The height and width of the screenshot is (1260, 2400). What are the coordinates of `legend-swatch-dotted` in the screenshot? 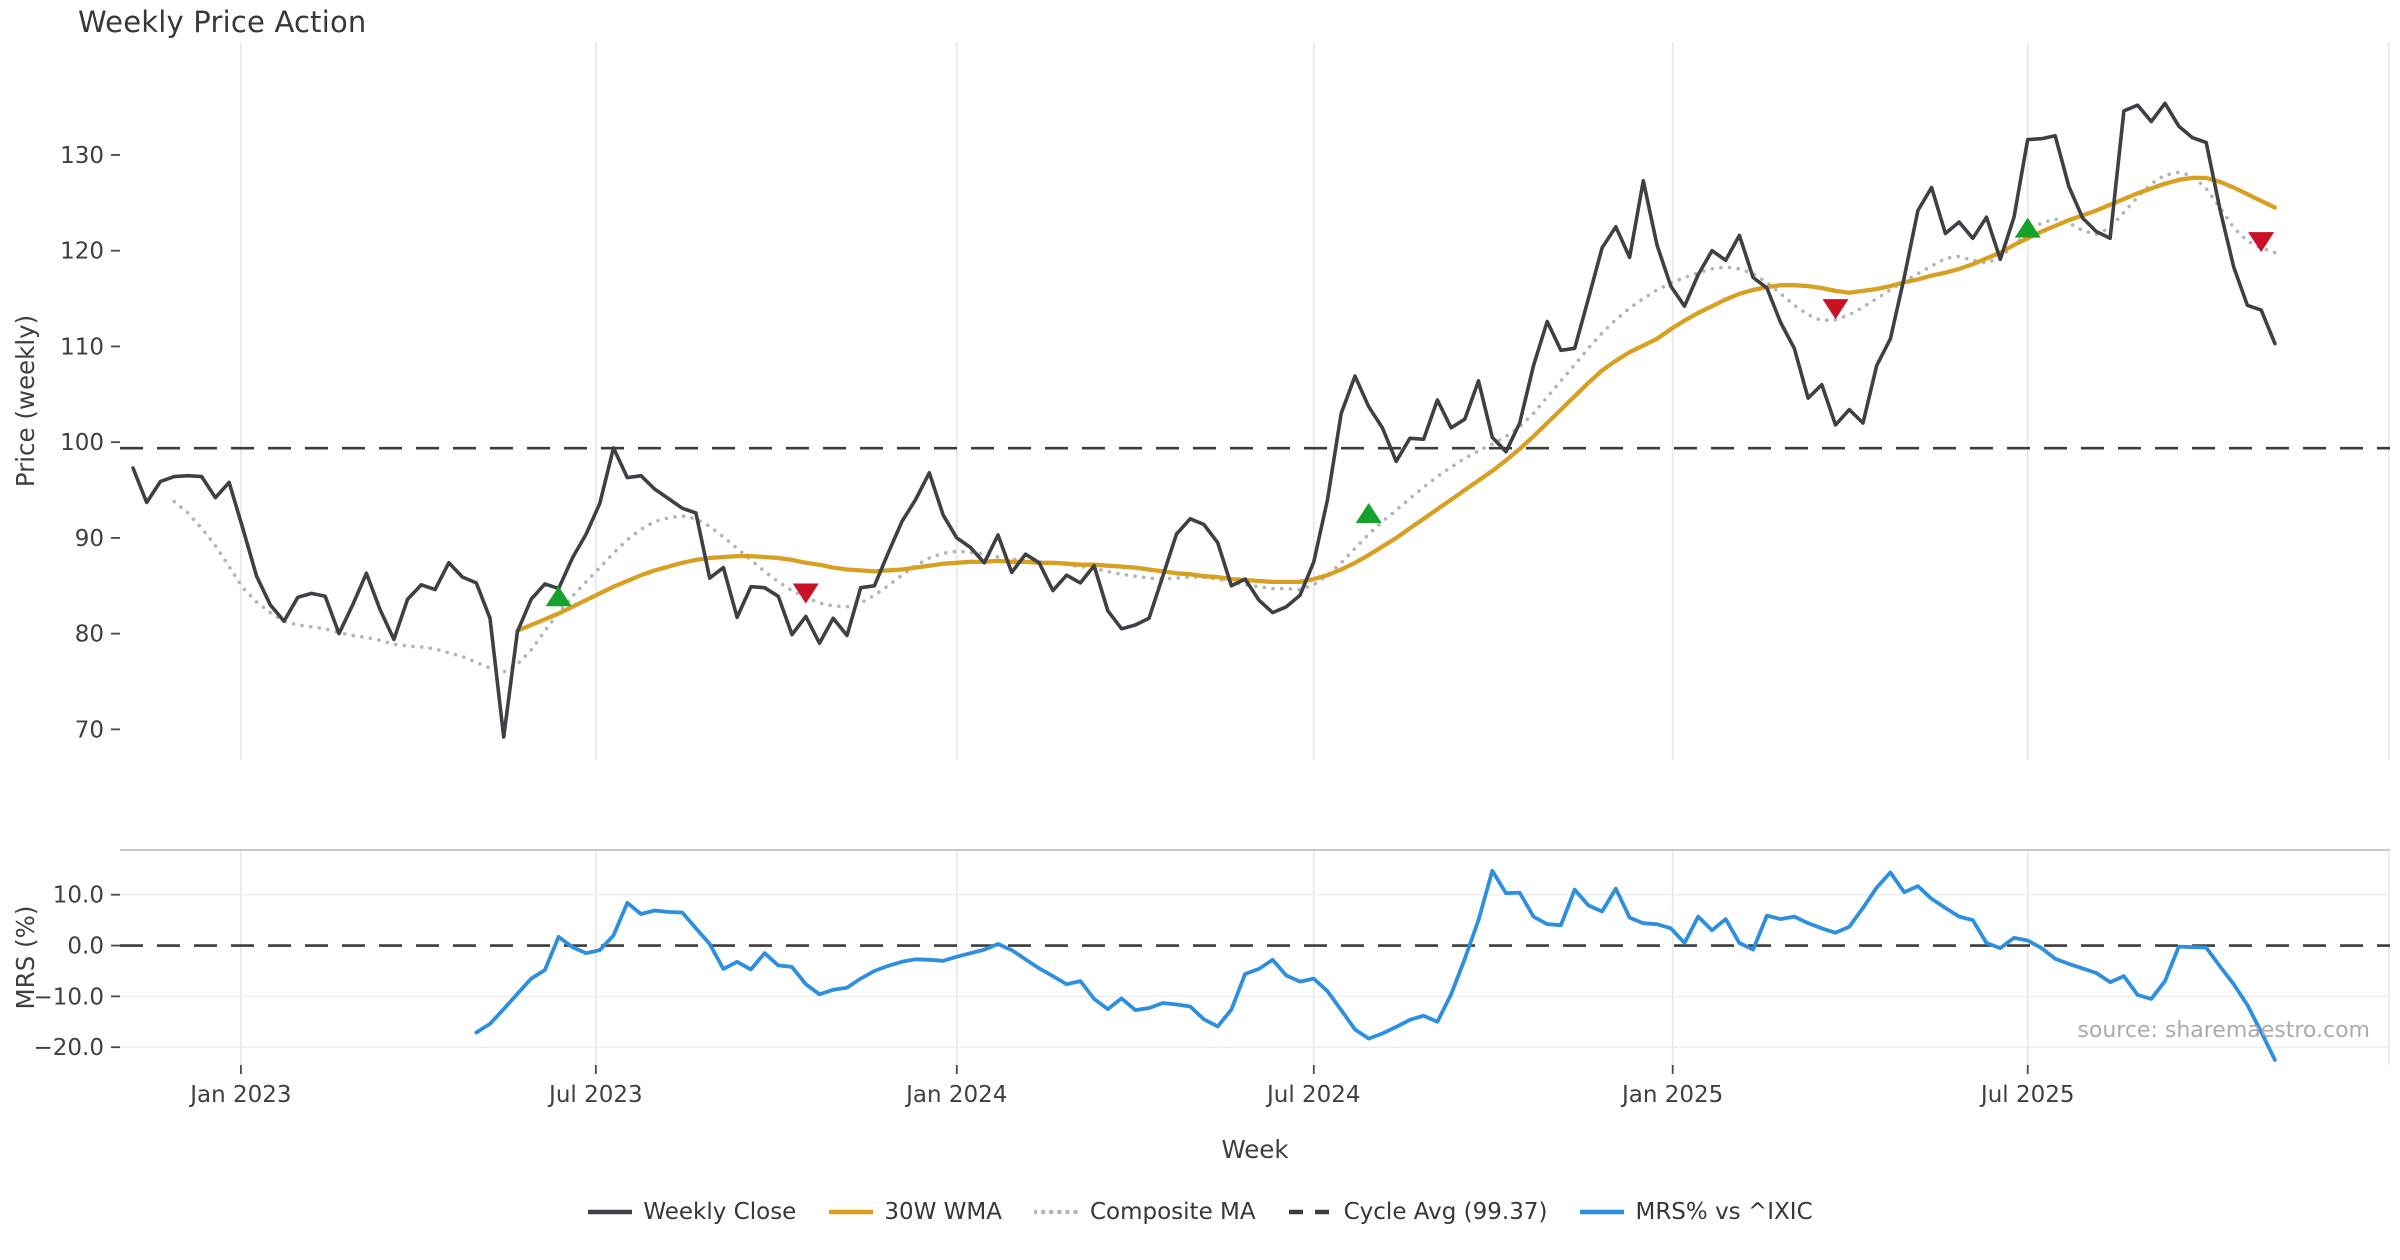 It's located at (1056, 1212).